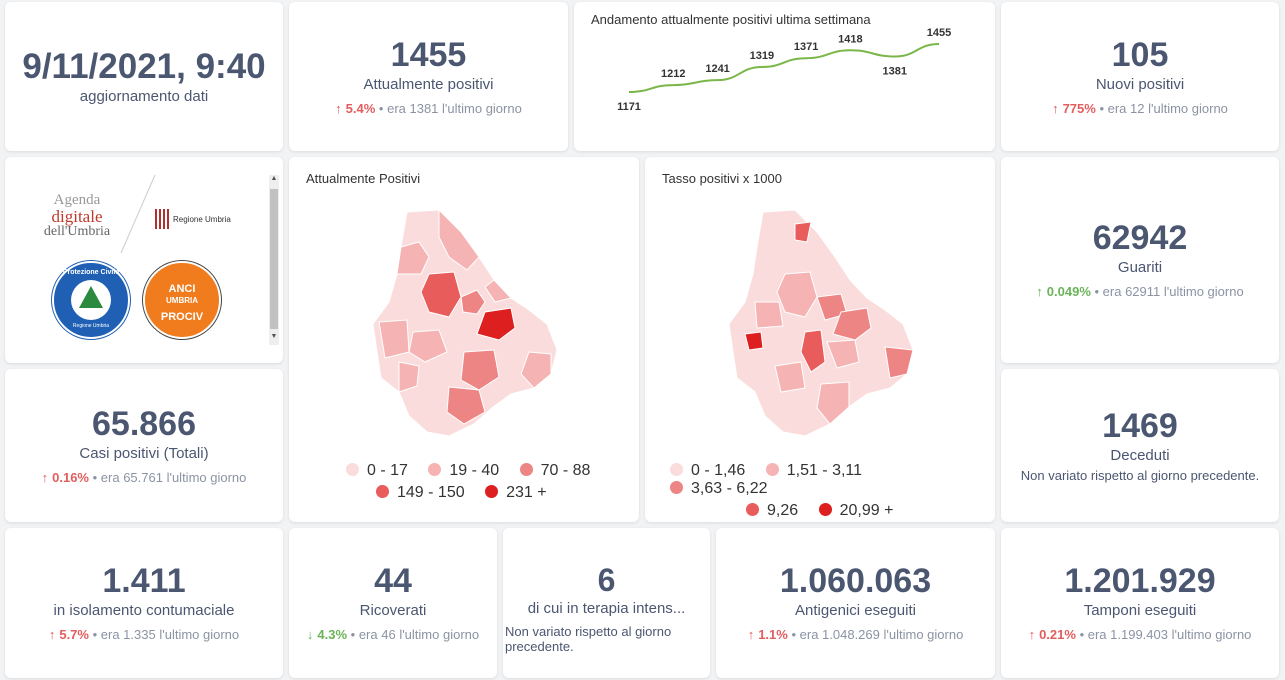  What do you see at coordinates (1079, 108) in the screenshot?
I see `nuovi-pct: 775%` at bounding box center [1079, 108].